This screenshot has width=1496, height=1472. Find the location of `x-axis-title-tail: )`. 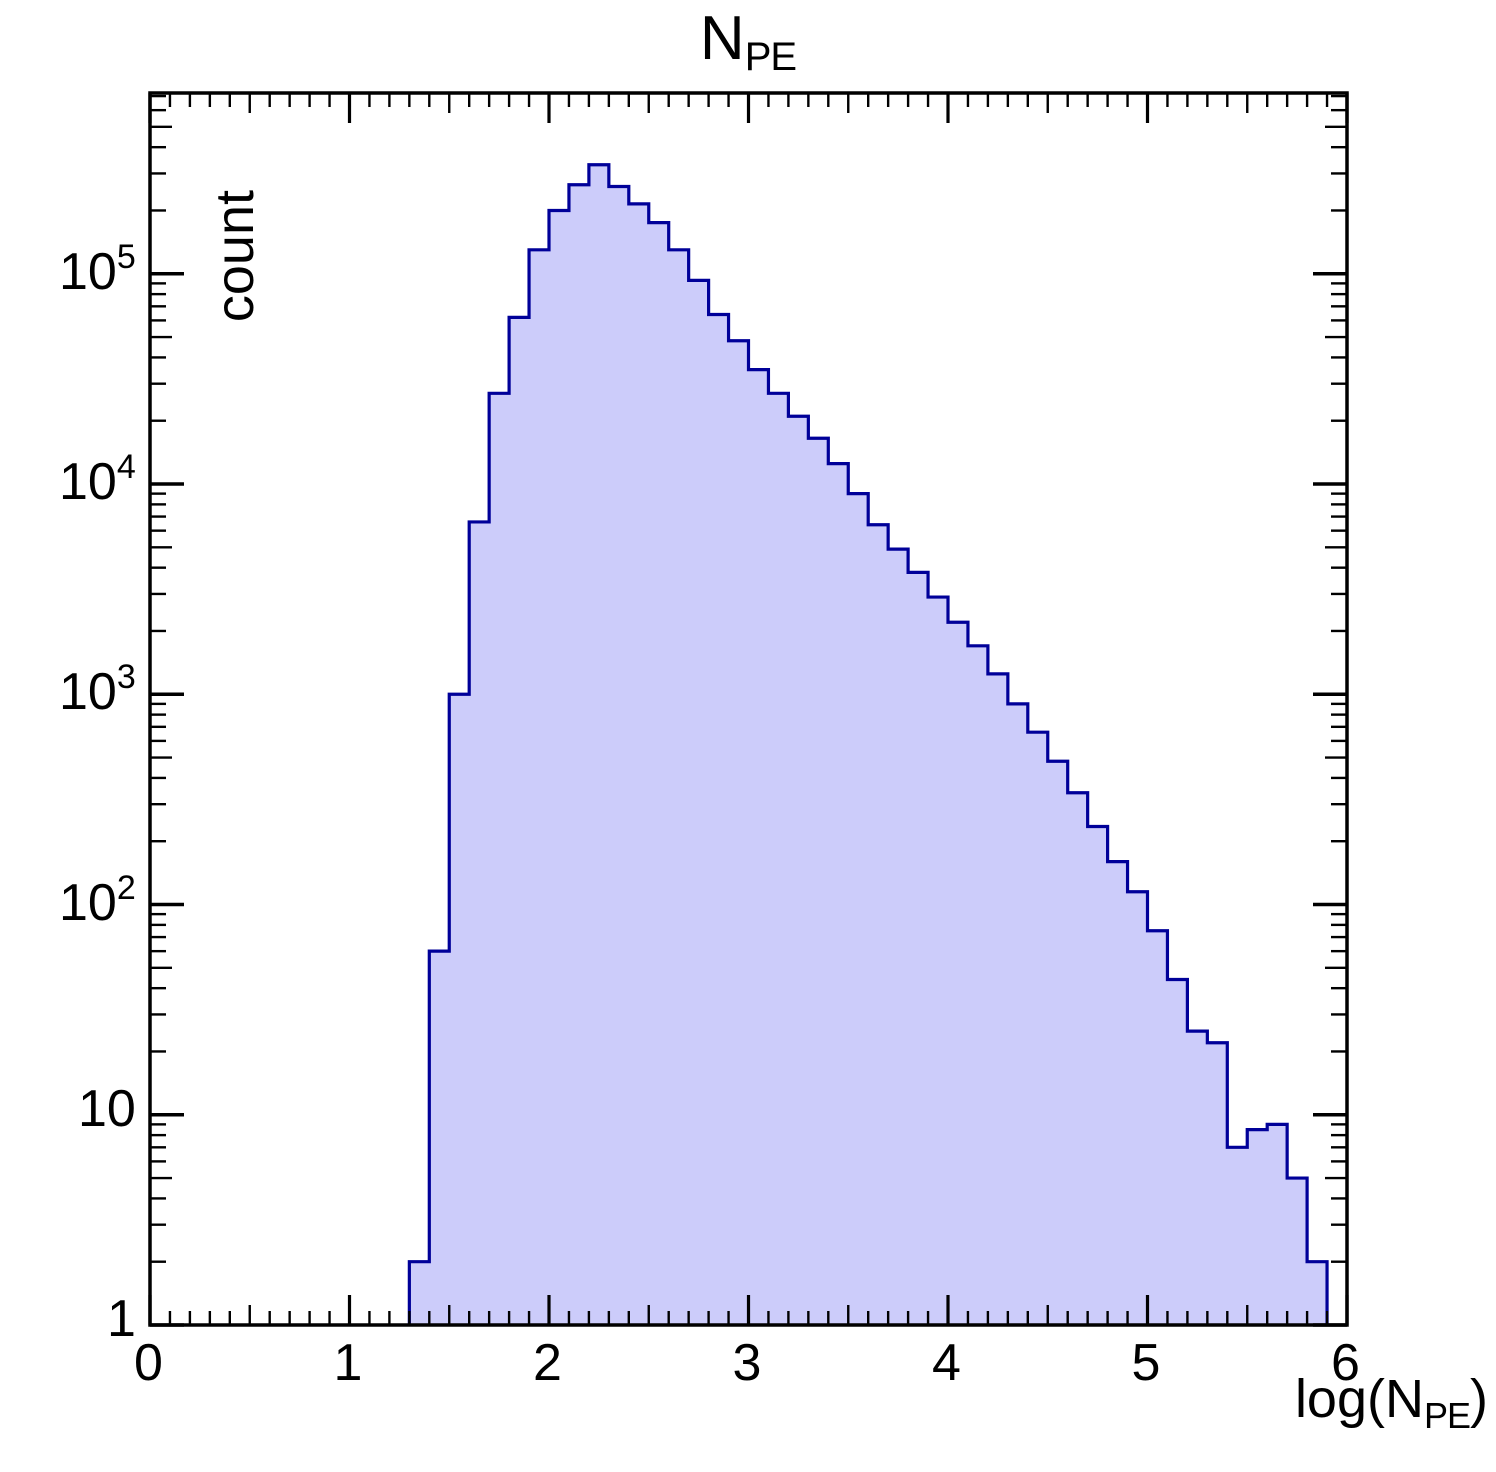

x-axis-title-tail: ) is located at coordinates (1479, 1399).